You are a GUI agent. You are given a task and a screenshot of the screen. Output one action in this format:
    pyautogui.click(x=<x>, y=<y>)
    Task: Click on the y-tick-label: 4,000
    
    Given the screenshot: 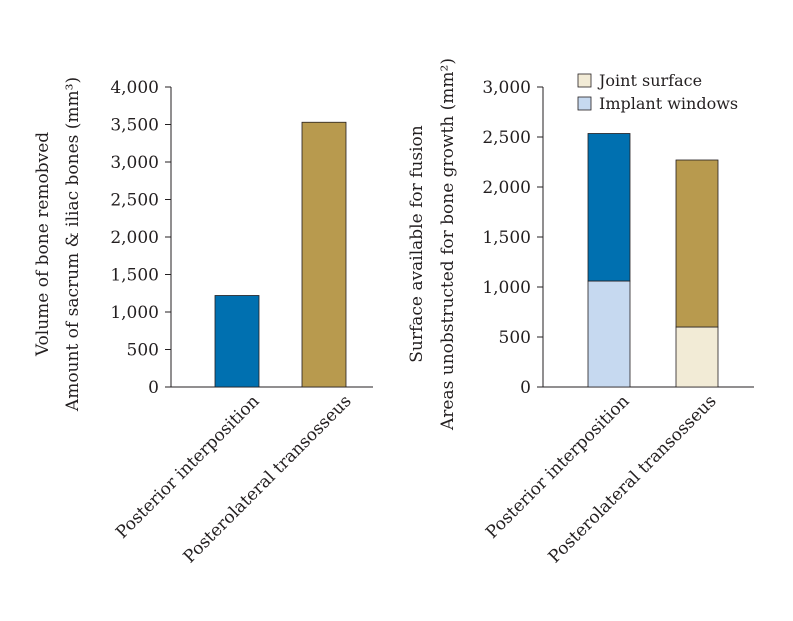 What is the action you would take?
    pyautogui.click(x=134, y=88)
    